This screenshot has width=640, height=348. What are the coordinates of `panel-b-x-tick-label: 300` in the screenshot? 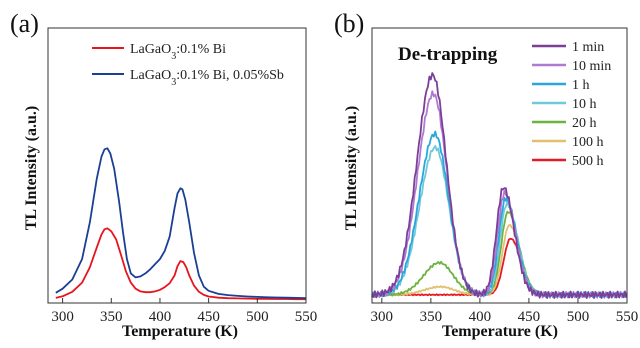 It's located at (382, 317).